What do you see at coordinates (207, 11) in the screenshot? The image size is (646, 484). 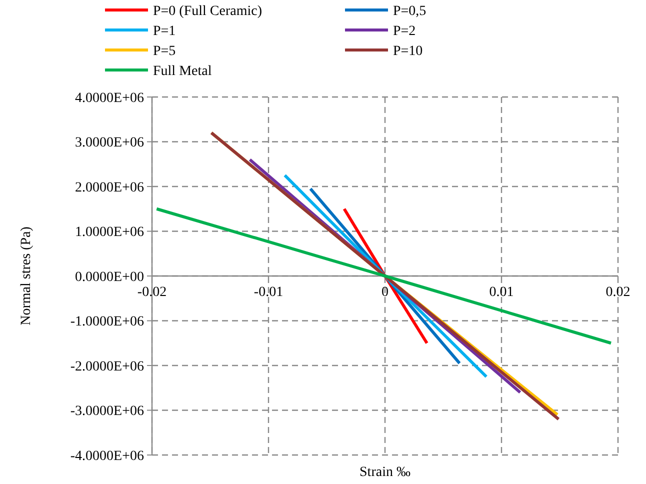 I see `legend-label: P=0 (Full Ceramic)` at bounding box center [207, 11].